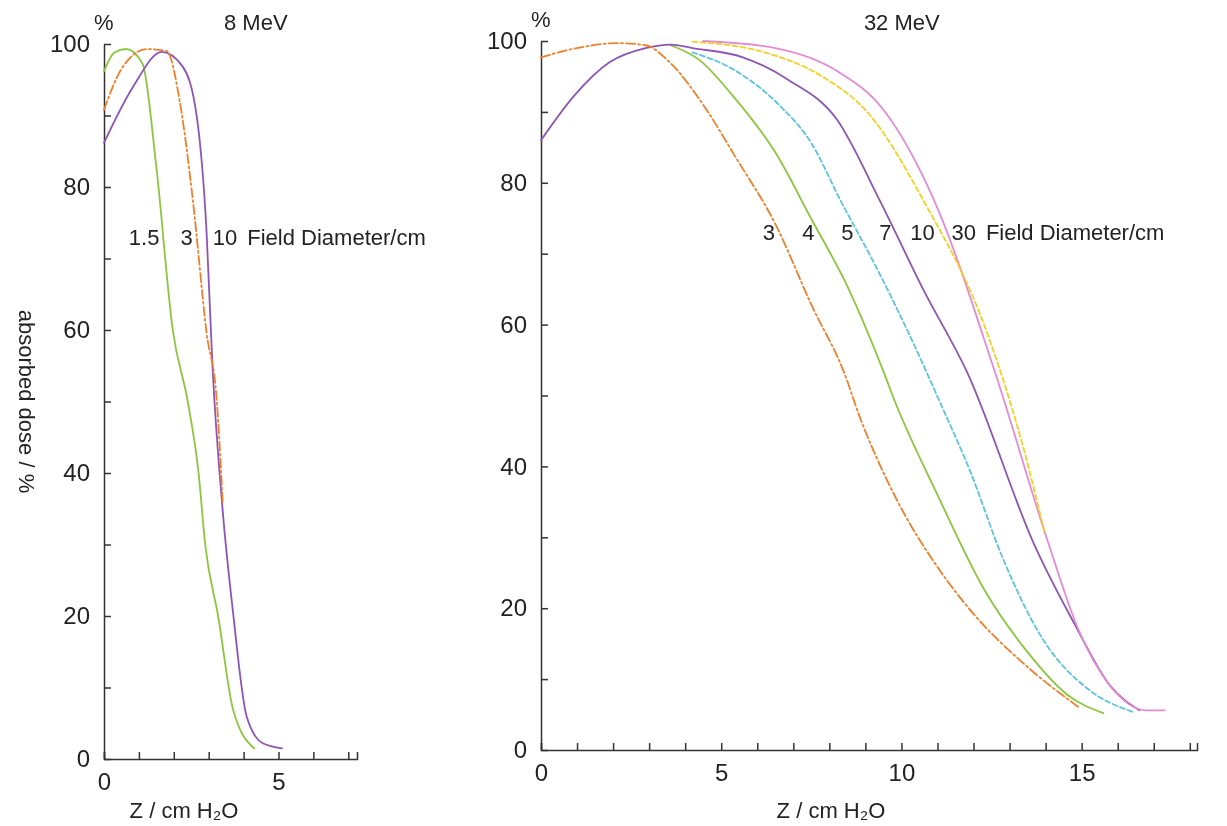 This screenshot has width=1227, height=826. Describe the element at coordinates (885, 233) in the screenshot. I see `series-label: 7` at that location.